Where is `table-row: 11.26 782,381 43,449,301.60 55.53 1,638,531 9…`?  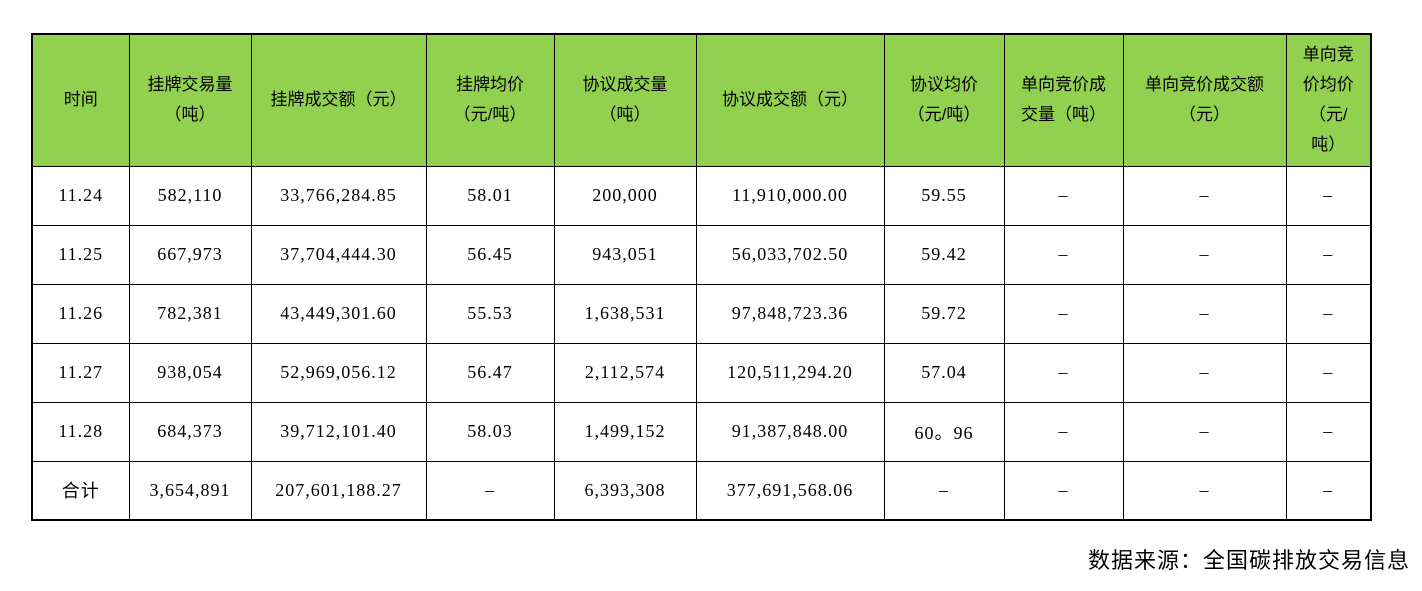 table-row: 11.26 782,381 43,449,301.60 55.53 1,638,531 9… is located at coordinates (701, 313).